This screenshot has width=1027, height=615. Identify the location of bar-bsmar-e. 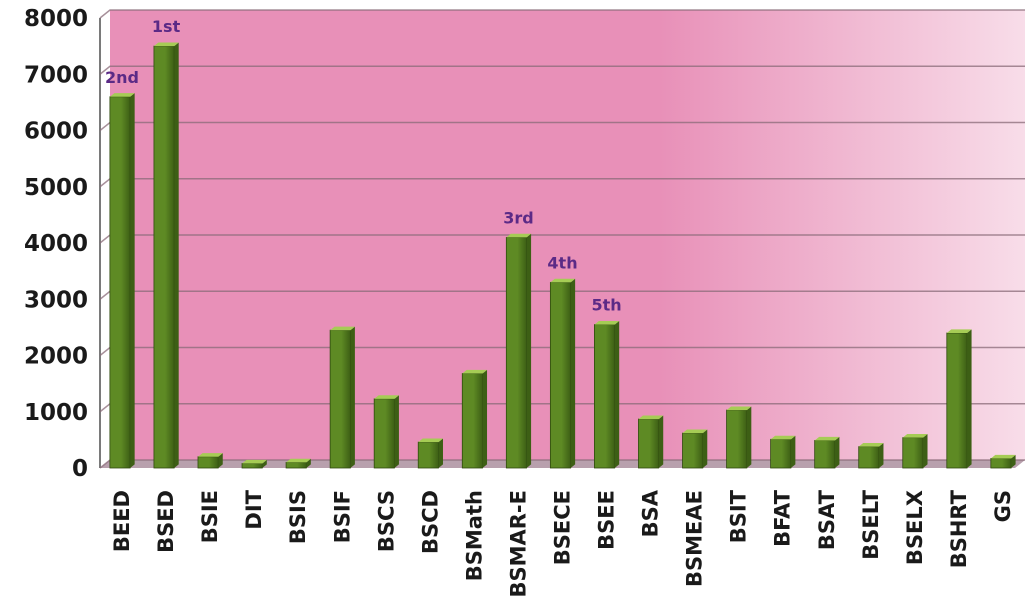
(518, 351).